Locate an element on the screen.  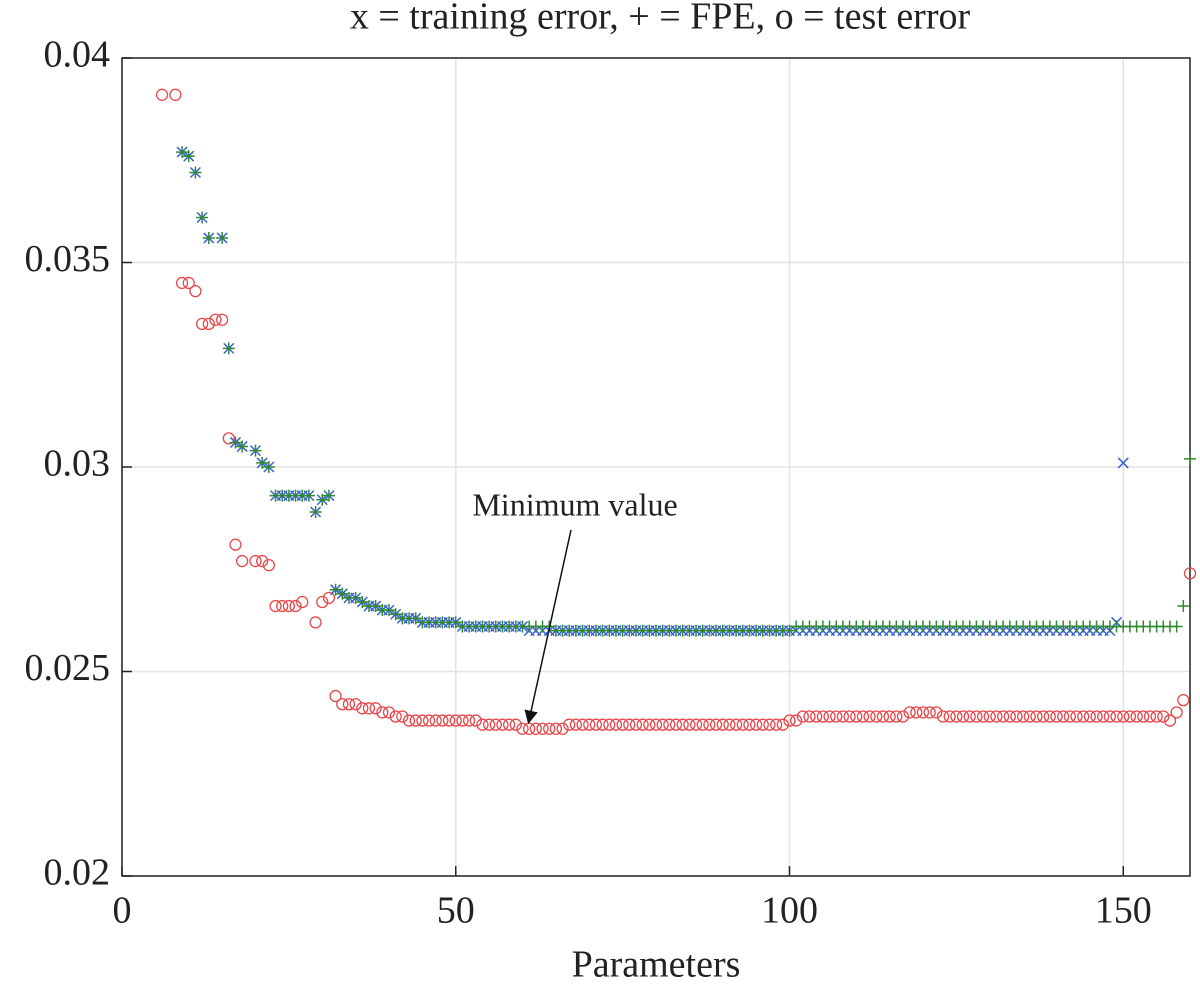
y-tick-label: 0.03 is located at coordinates (77, 464).